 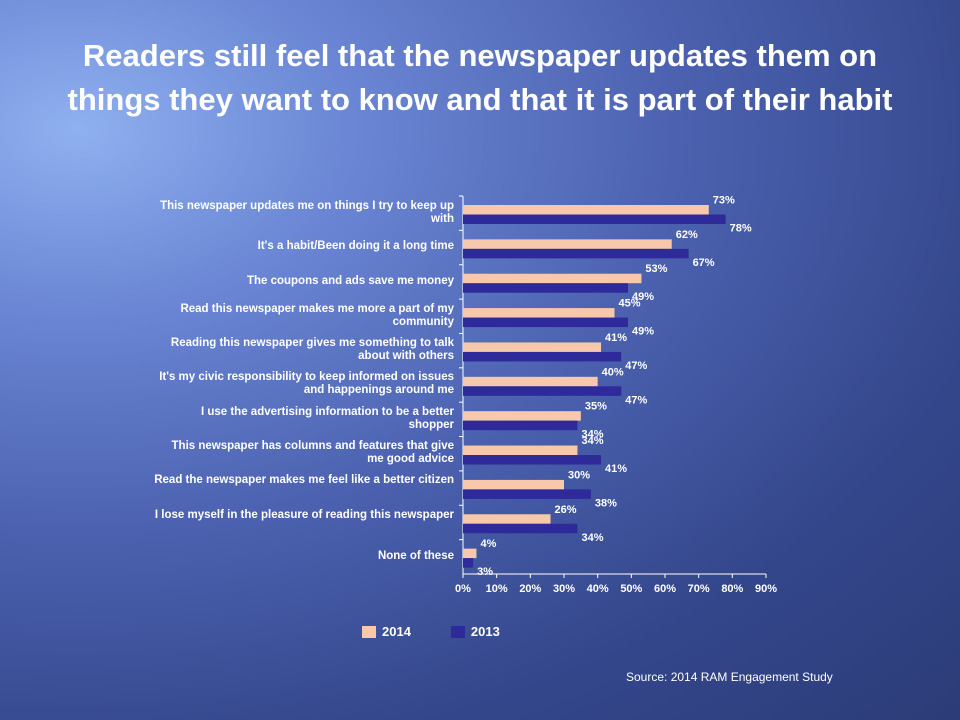 What do you see at coordinates (592, 441) in the screenshot?
I see `data-label-2014: 34%` at bounding box center [592, 441].